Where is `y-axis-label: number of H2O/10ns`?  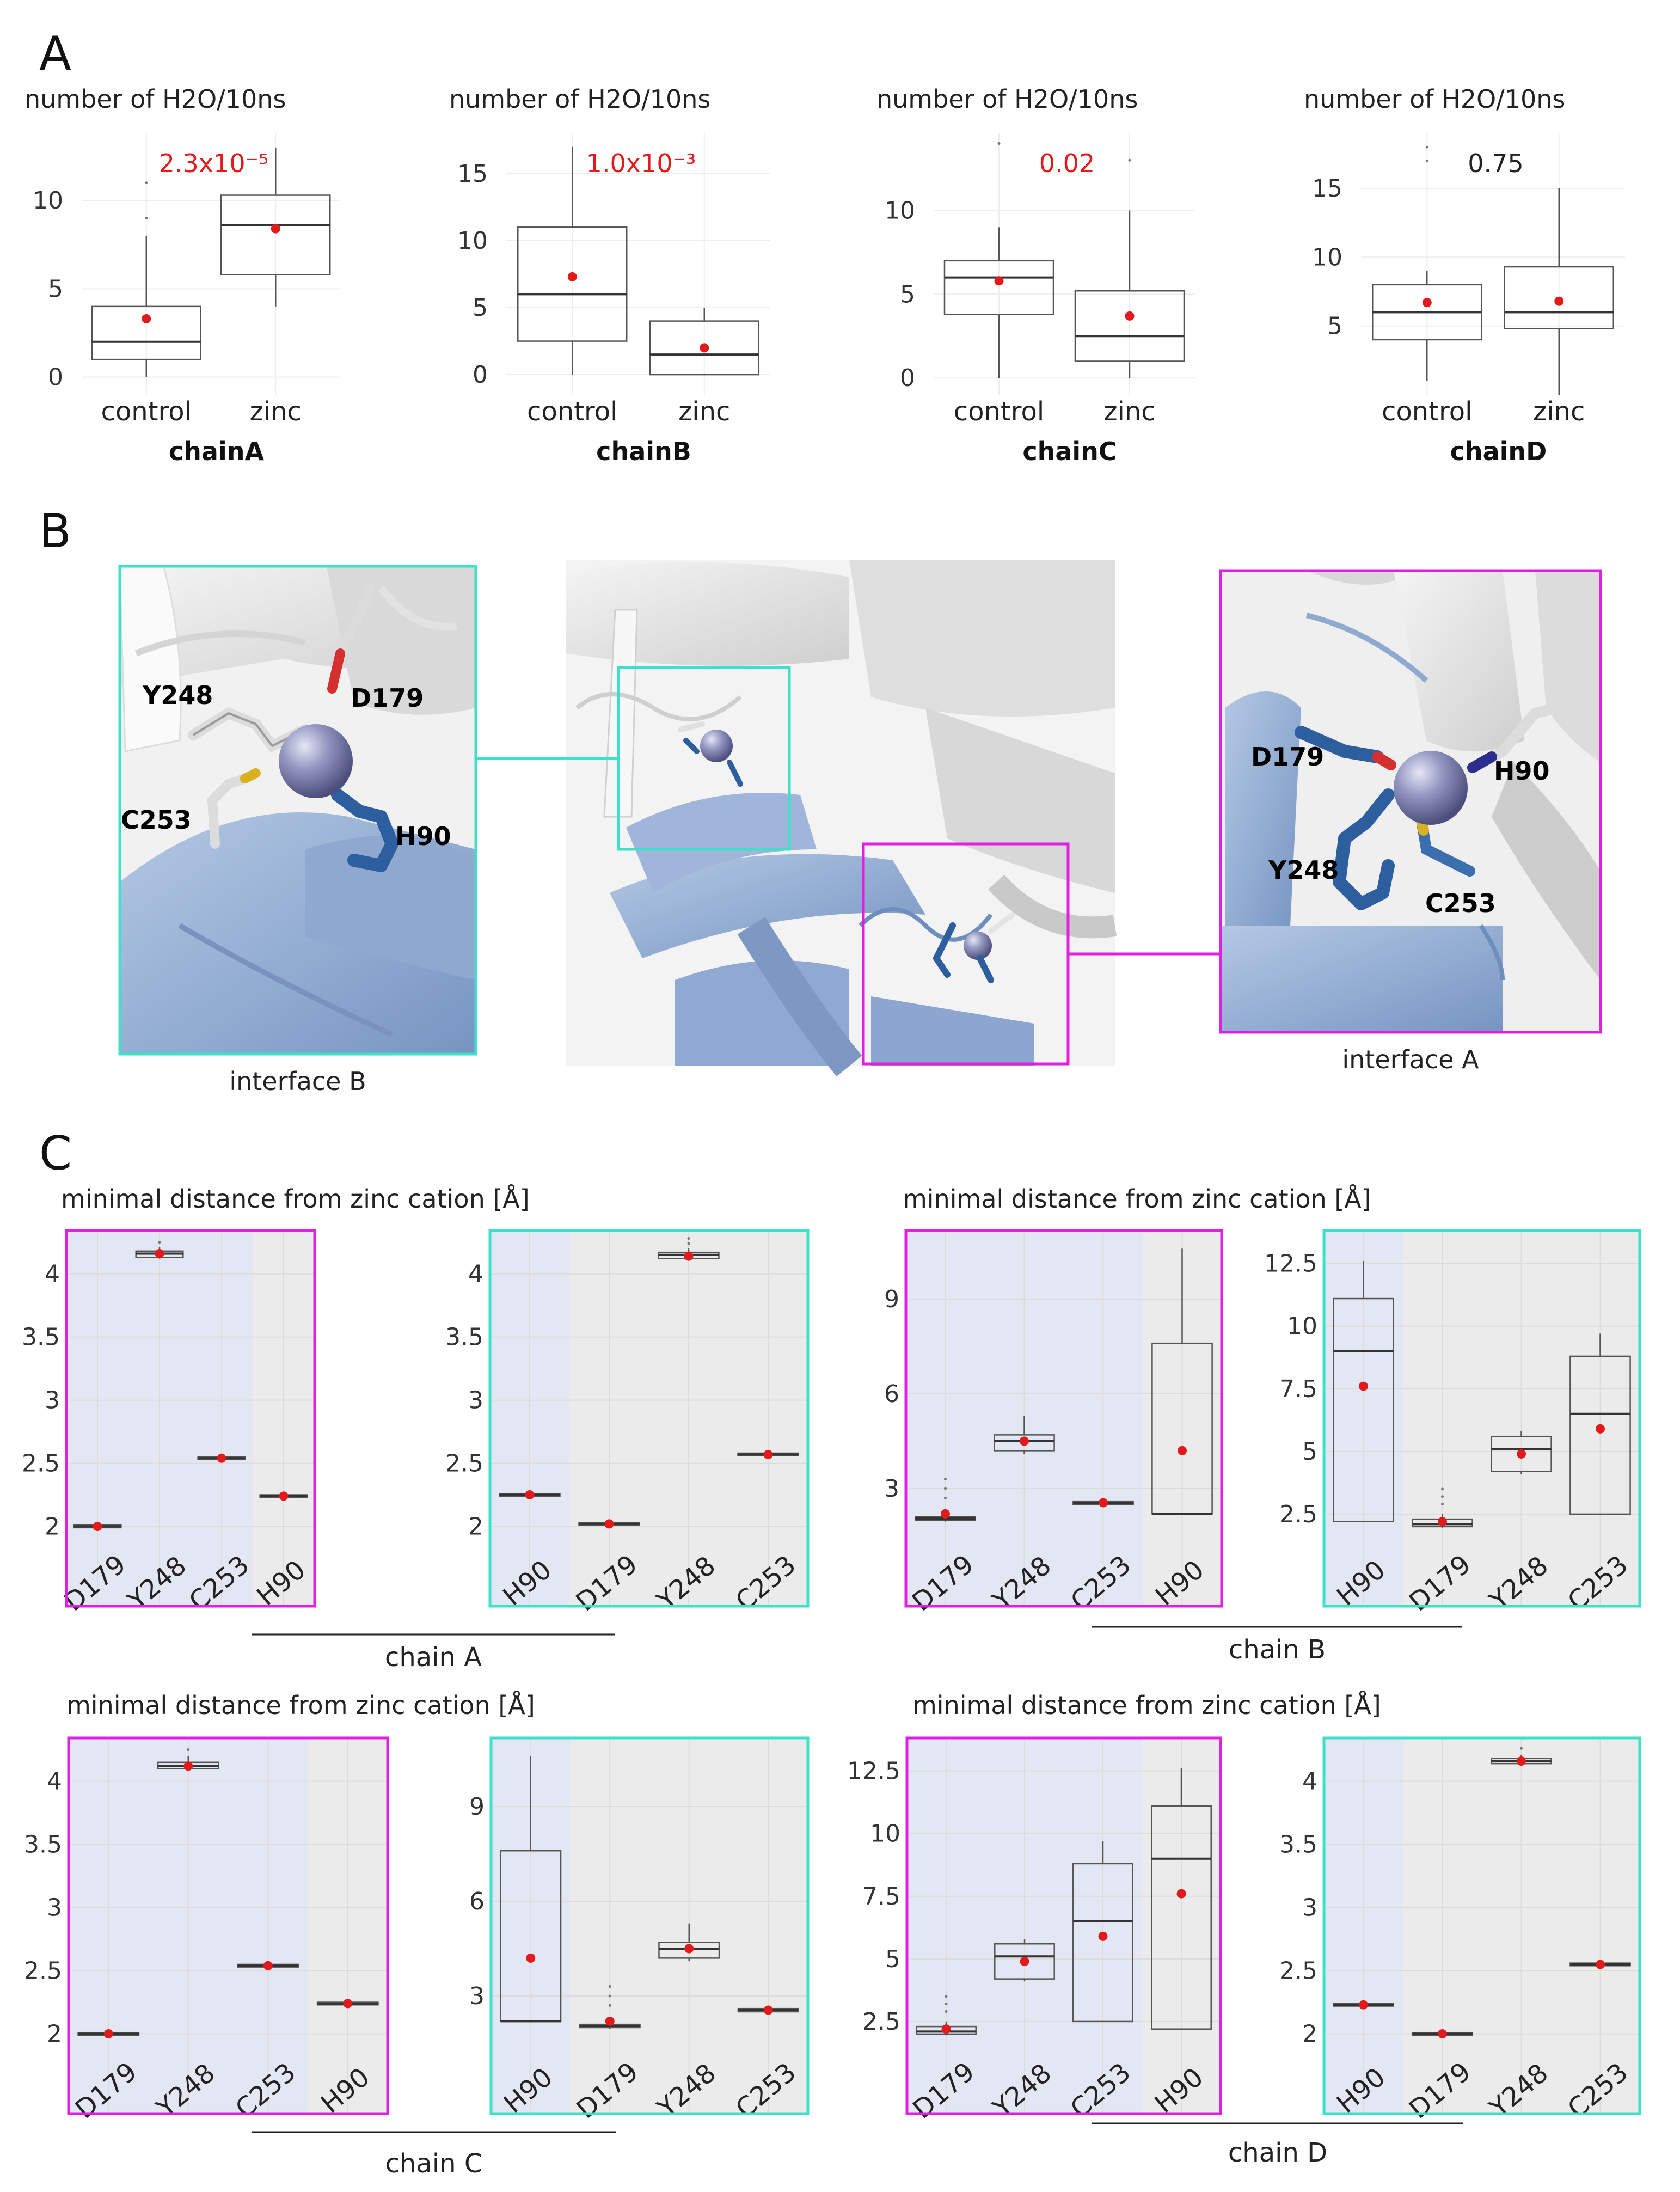
y-axis-label: number of H2O/10ns is located at coordinates (579, 99).